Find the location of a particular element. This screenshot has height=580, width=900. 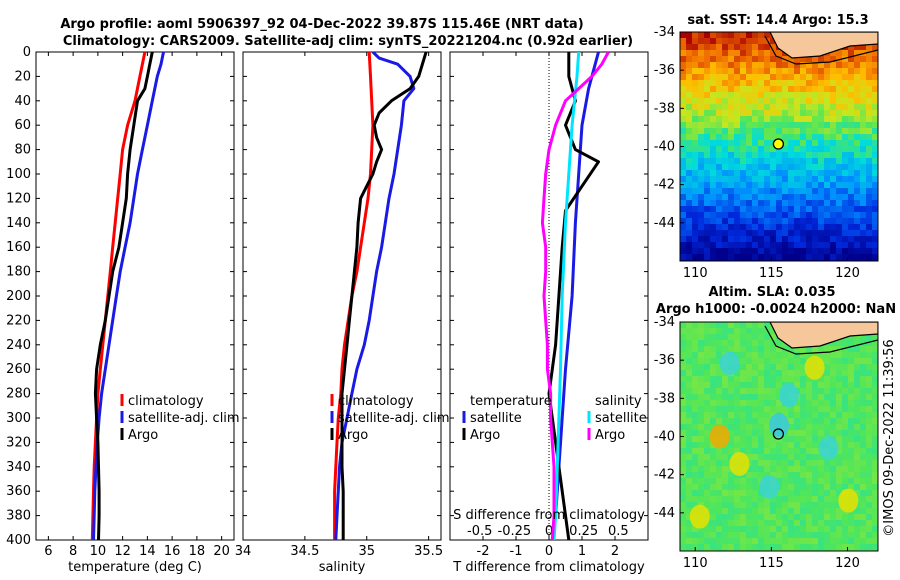

lat-tick-label: -44 is located at coordinates (664, 513).